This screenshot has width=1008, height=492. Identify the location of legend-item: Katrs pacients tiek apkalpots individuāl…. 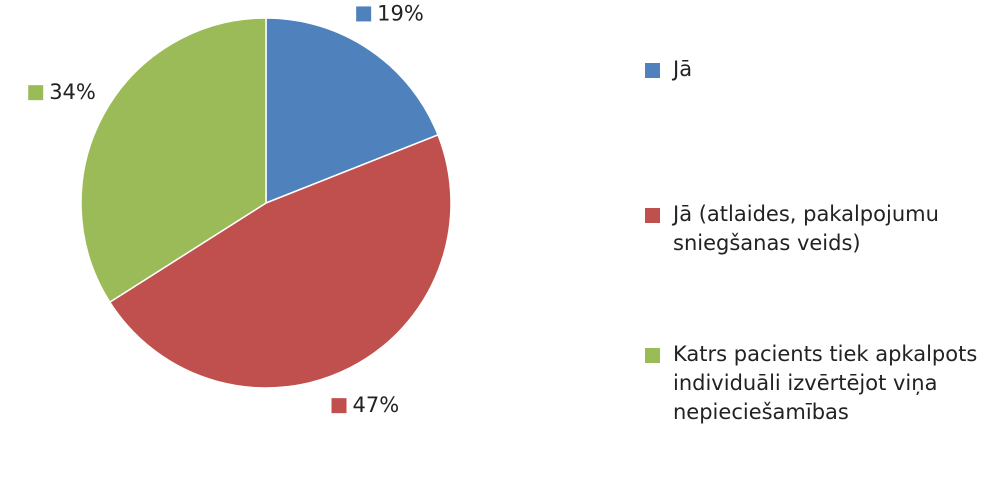
(815, 383).